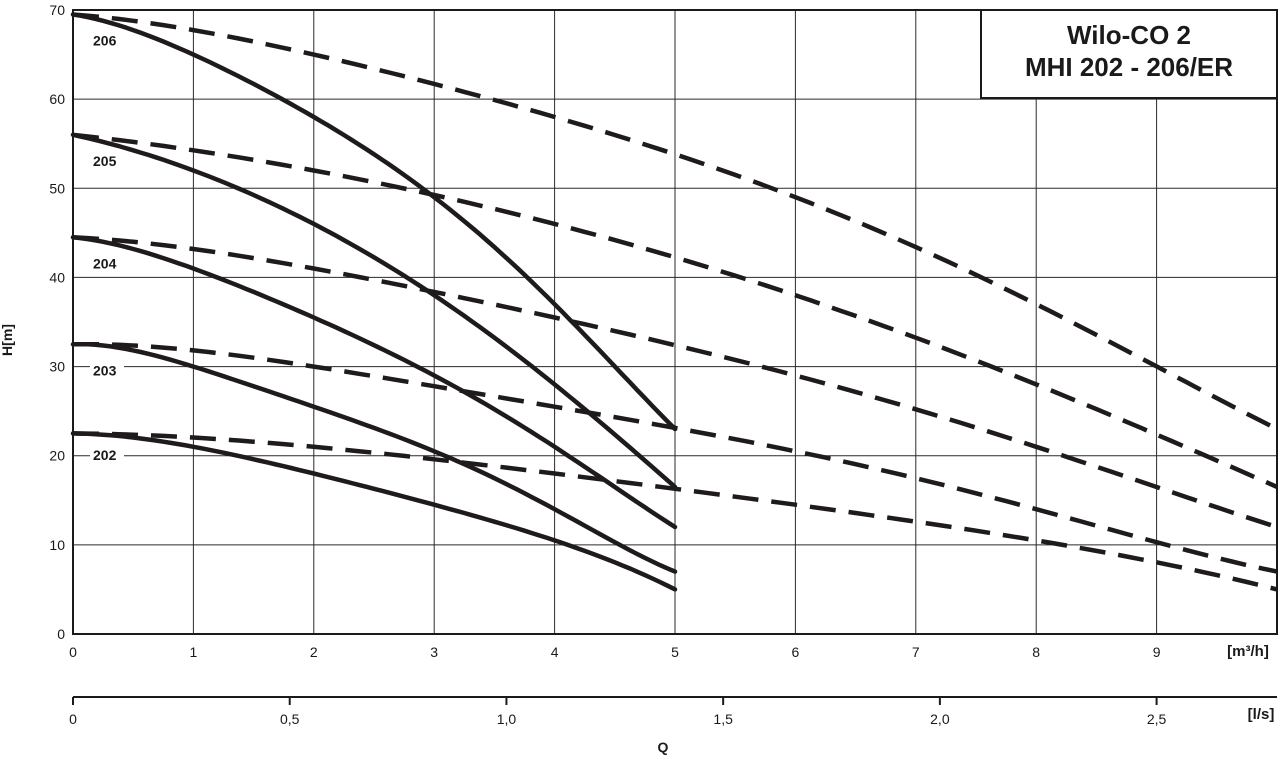 The width and height of the screenshot is (1280, 758). I want to click on curve-label-204: 204, so click(105, 264).